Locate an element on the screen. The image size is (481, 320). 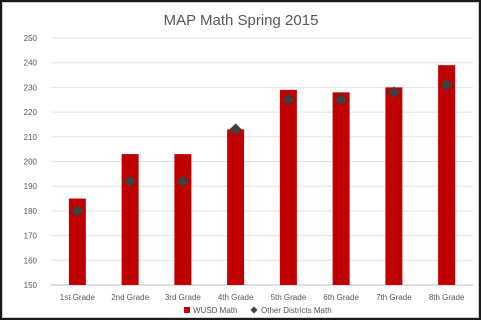
legend-swatch-bar is located at coordinates (187, 310).